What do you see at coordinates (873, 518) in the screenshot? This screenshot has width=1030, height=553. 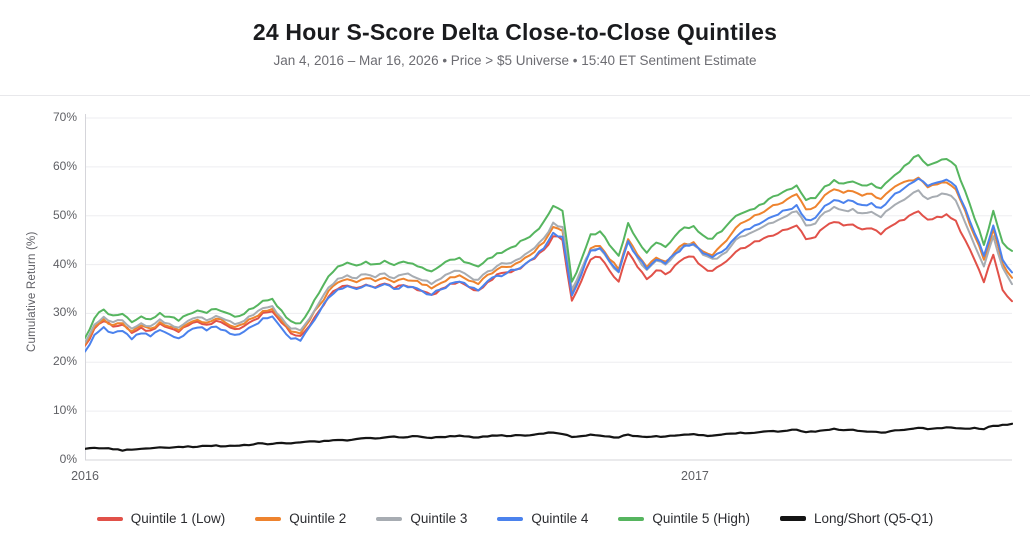 I see `legend-label-long-short: Long/Short (Q5-Q1)` at bounding box center [873, 518].